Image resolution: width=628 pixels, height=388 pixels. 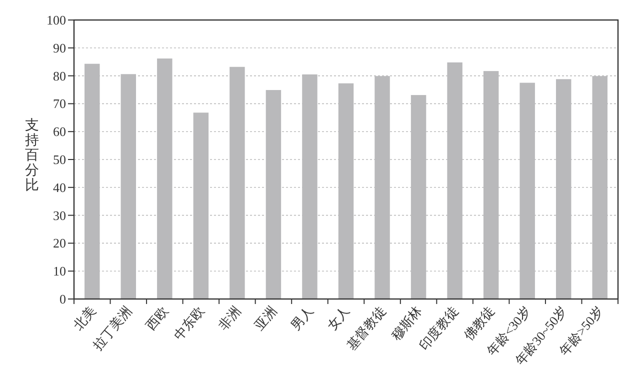 What do you see at coordinates (59, 215) in the screenshot?
I see `y-tick-label: 30` at bounding box center [59, 215].